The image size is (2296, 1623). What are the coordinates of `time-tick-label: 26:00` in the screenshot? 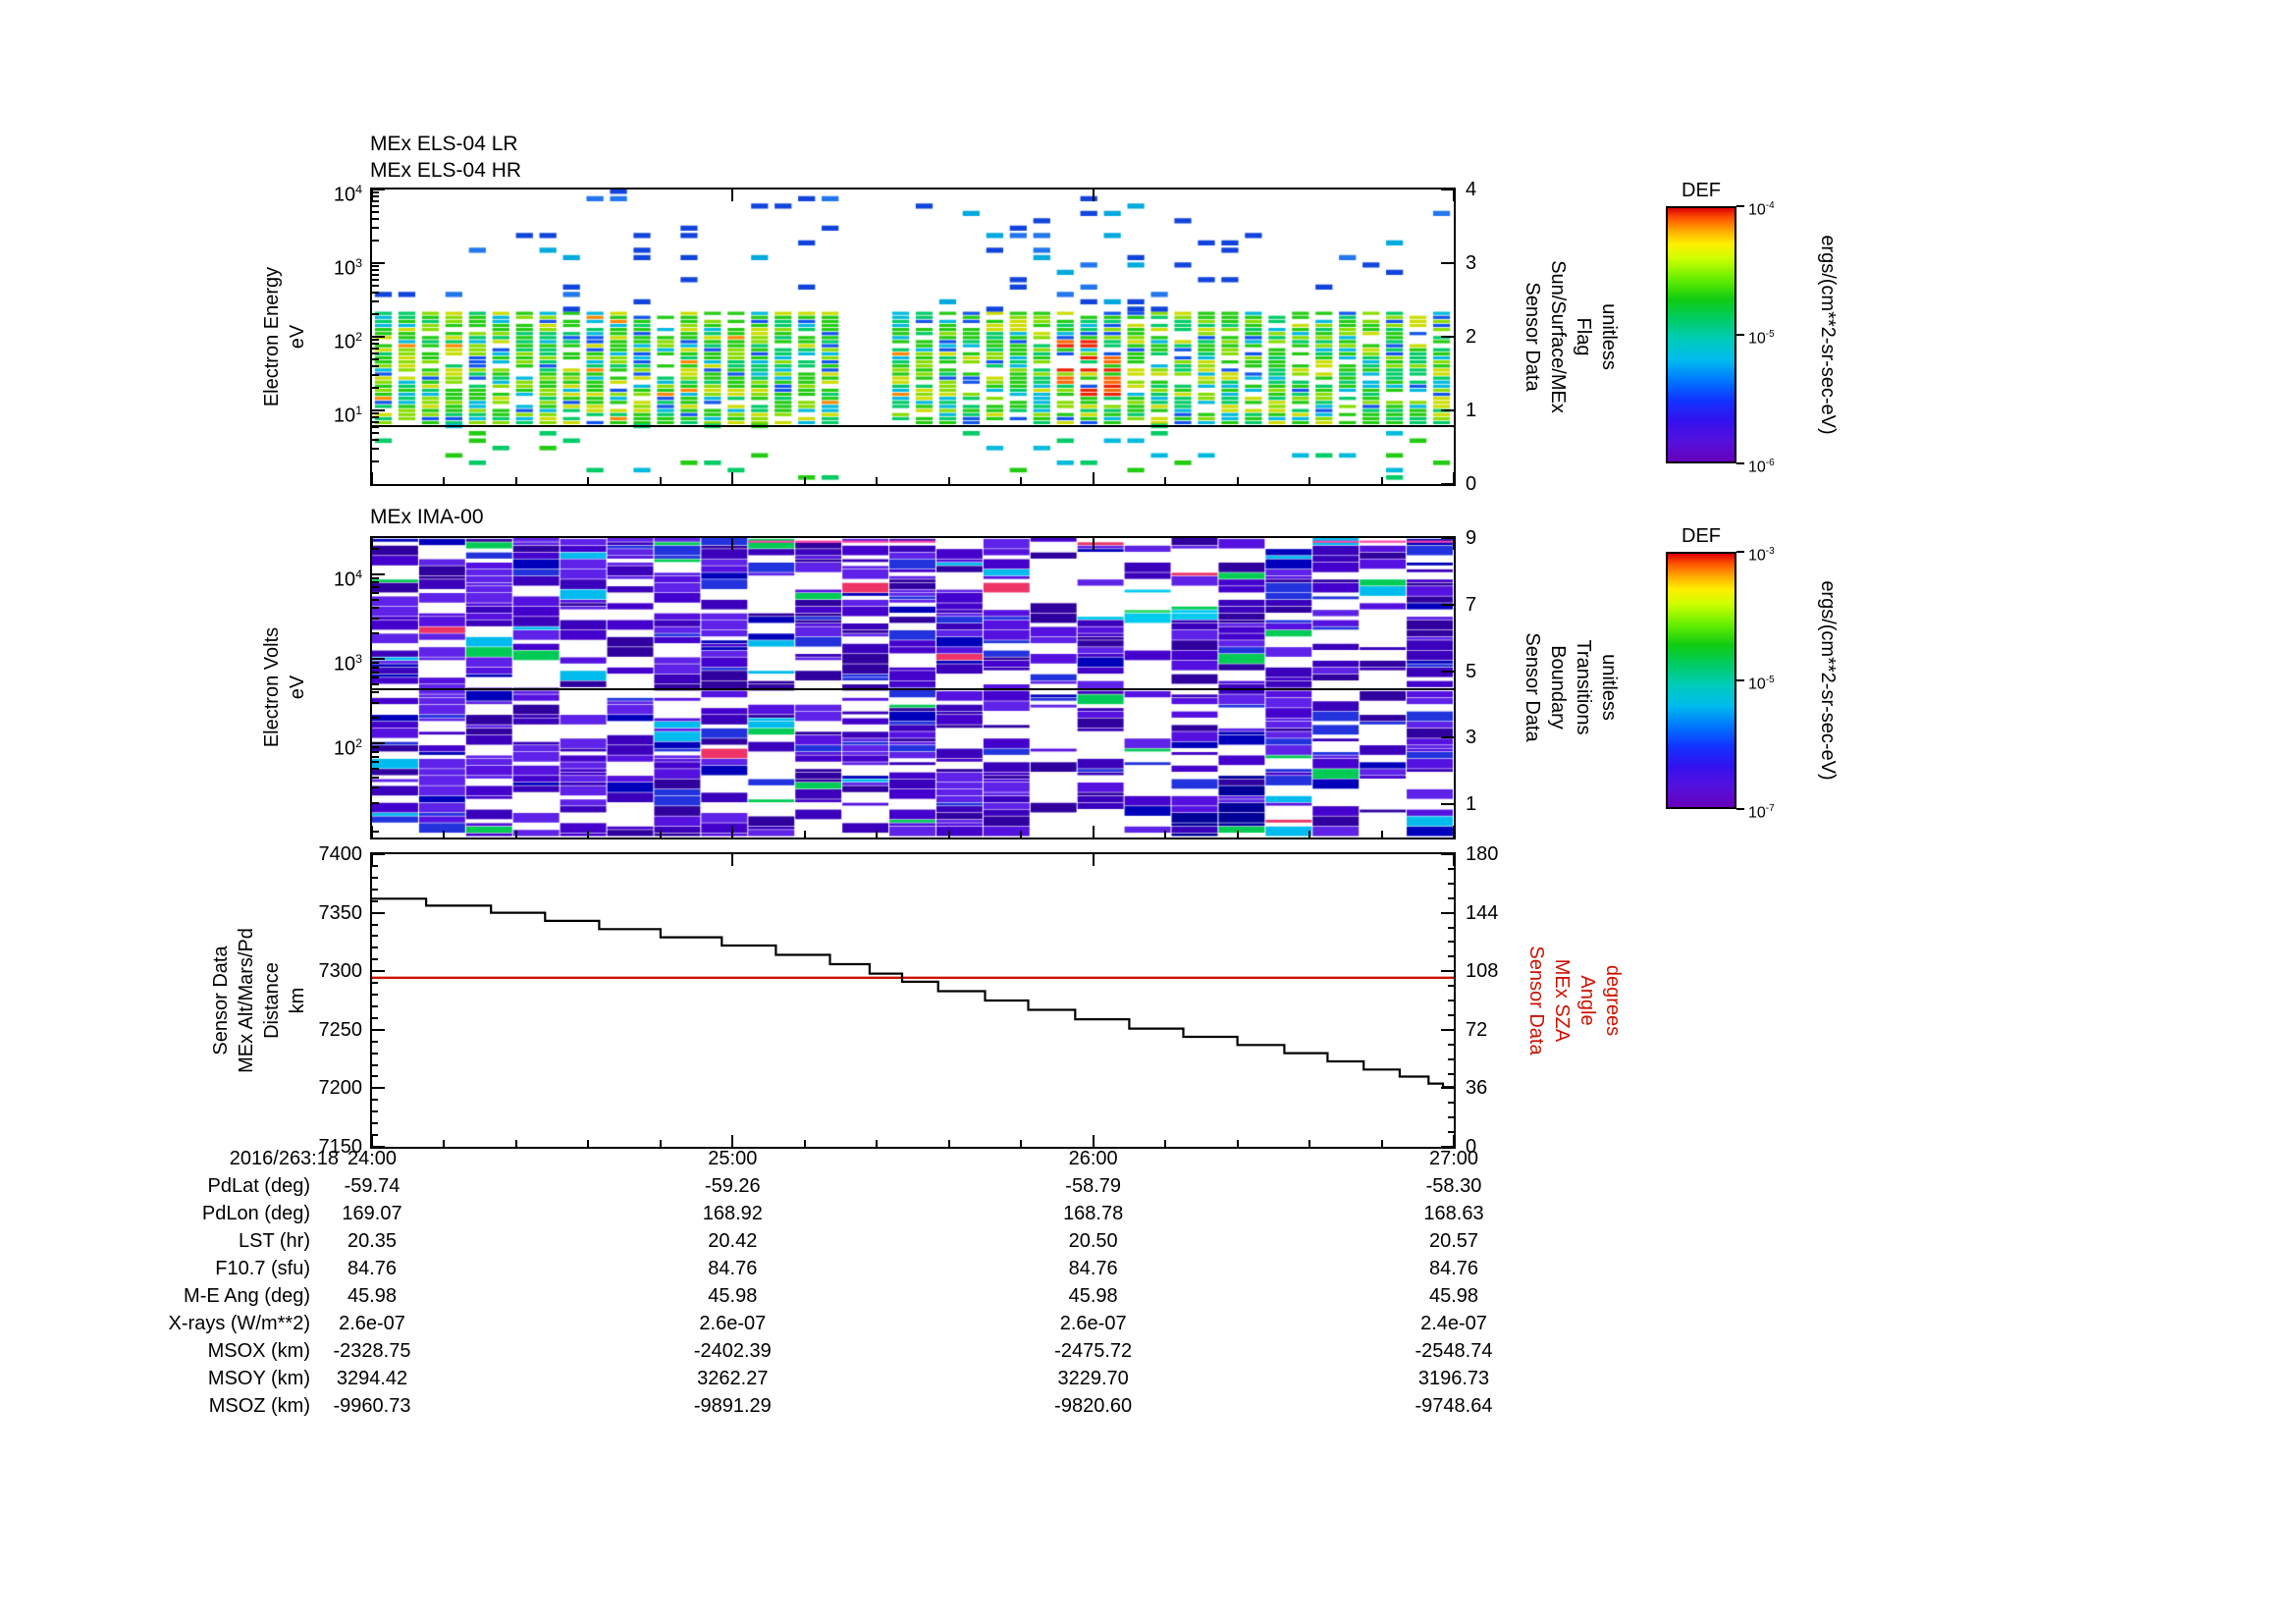 It's located at (1093, 1158).